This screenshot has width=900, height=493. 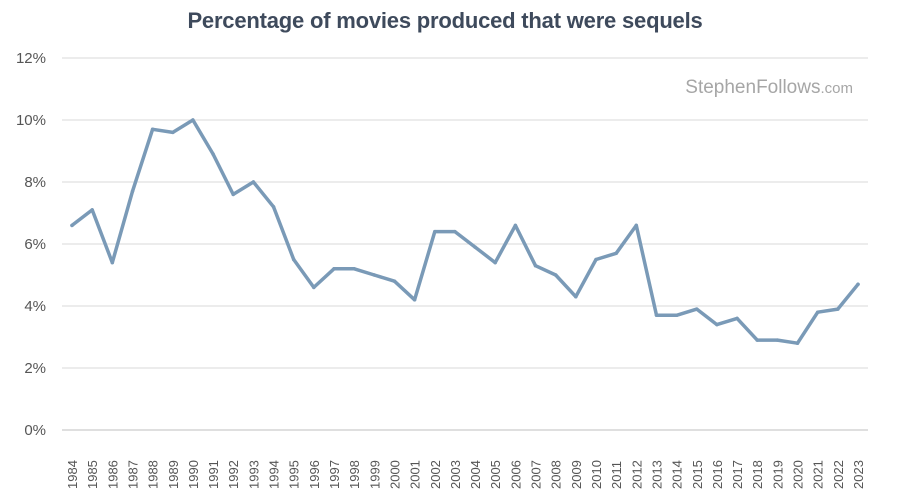 What do you see at coordinates (213, 474) in the screenshot?
I see `x-tick-label: 1991` at bounding box center [213, 474].